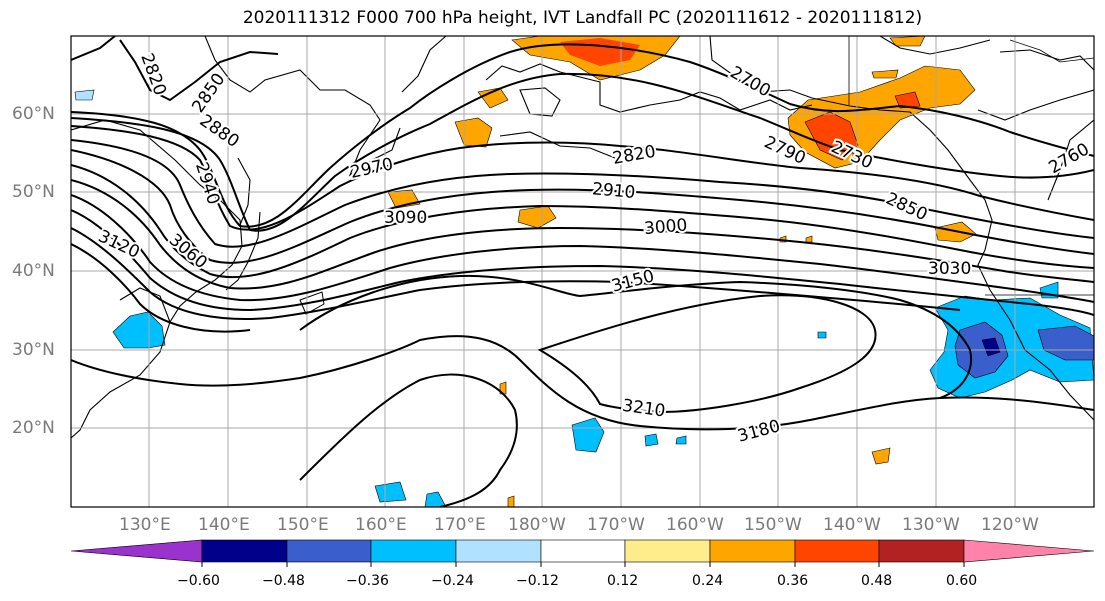 The image size is (1105, 601). I want to click on lat-label: 30°N, so click(33, 350).